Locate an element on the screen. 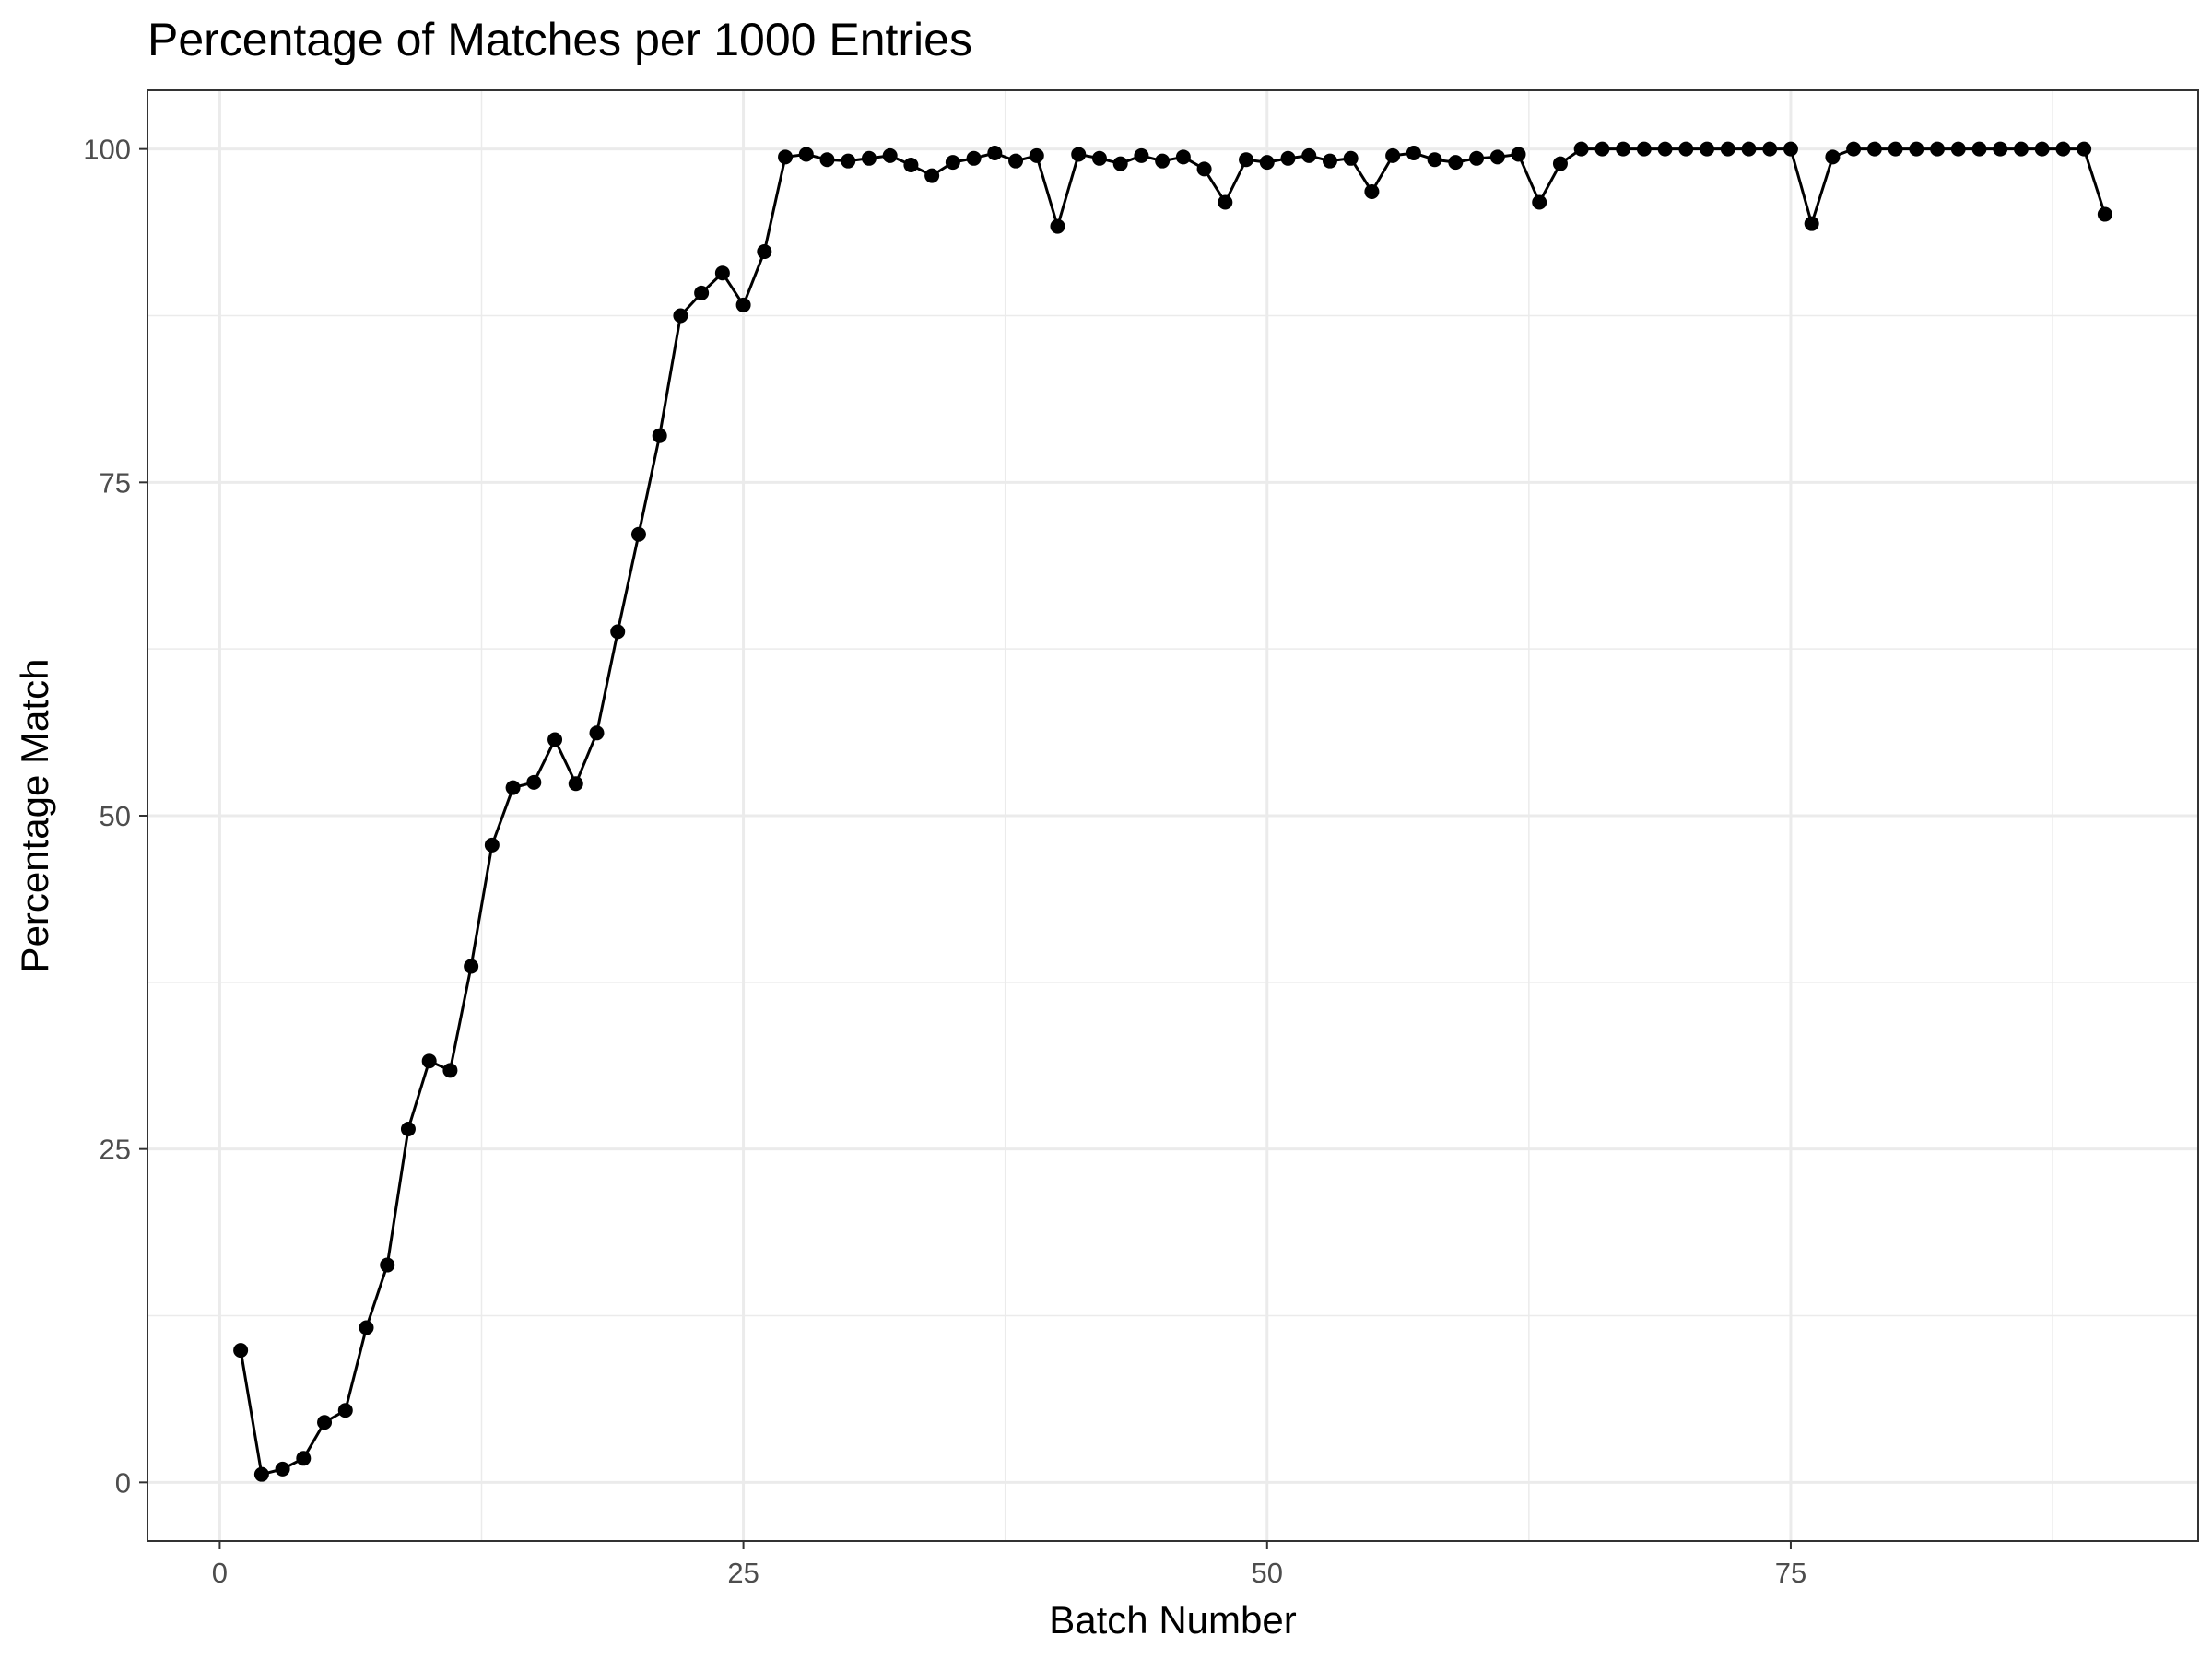  x-tick-label: 75 is located at coordinates (1790, 1573).